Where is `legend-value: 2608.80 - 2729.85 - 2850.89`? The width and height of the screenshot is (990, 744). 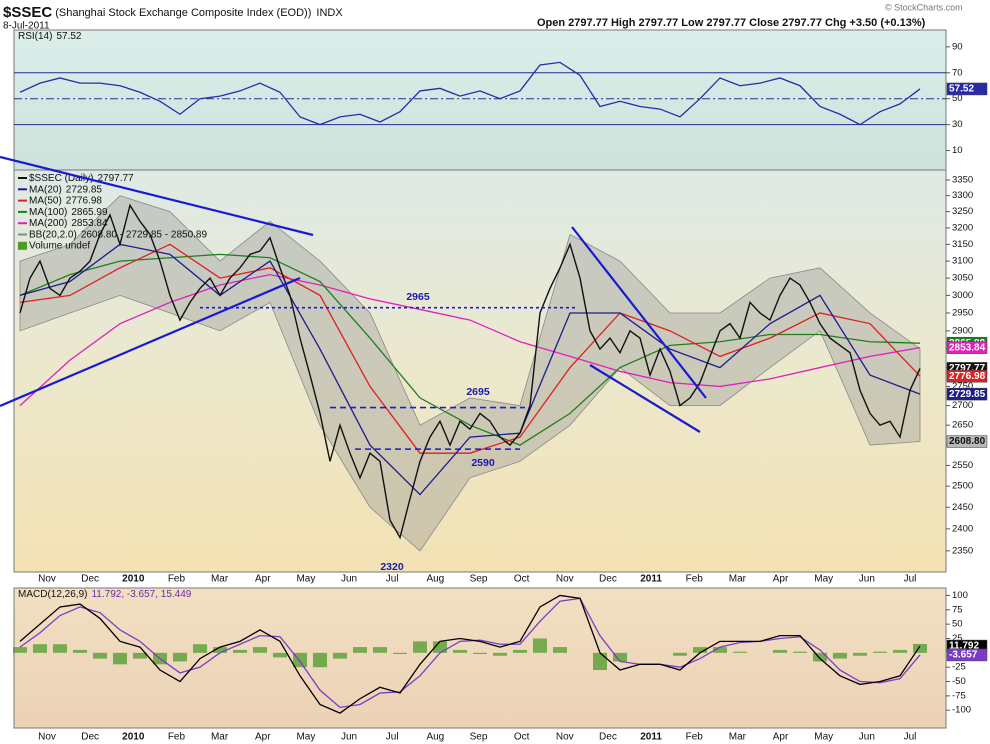
legend-value: 2608.80 - 2729.85 - 2850.89 is located at coordinates (144, 234).